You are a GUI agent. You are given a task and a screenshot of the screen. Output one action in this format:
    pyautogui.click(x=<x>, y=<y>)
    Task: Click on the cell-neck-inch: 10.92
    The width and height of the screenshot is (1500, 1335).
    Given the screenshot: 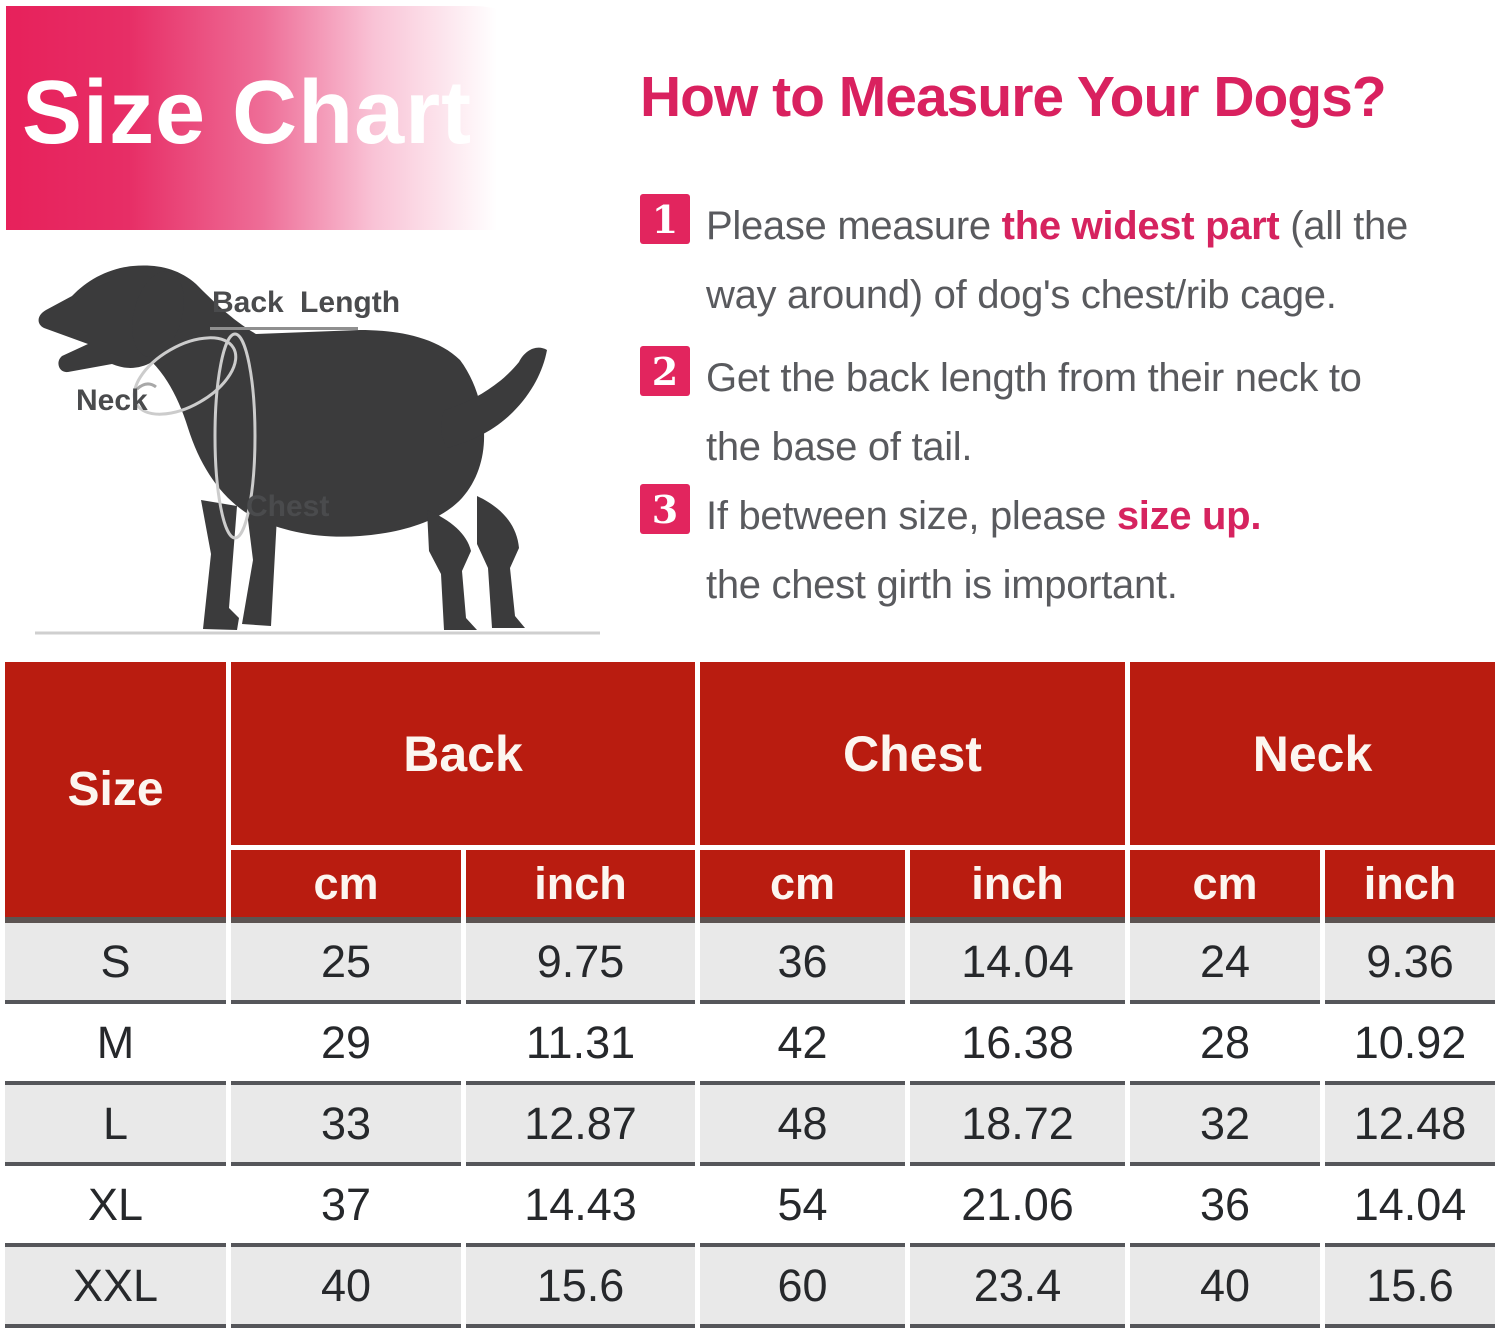 What is the action you would take?
    pyautogui.click(x=1410, y=1044)
    